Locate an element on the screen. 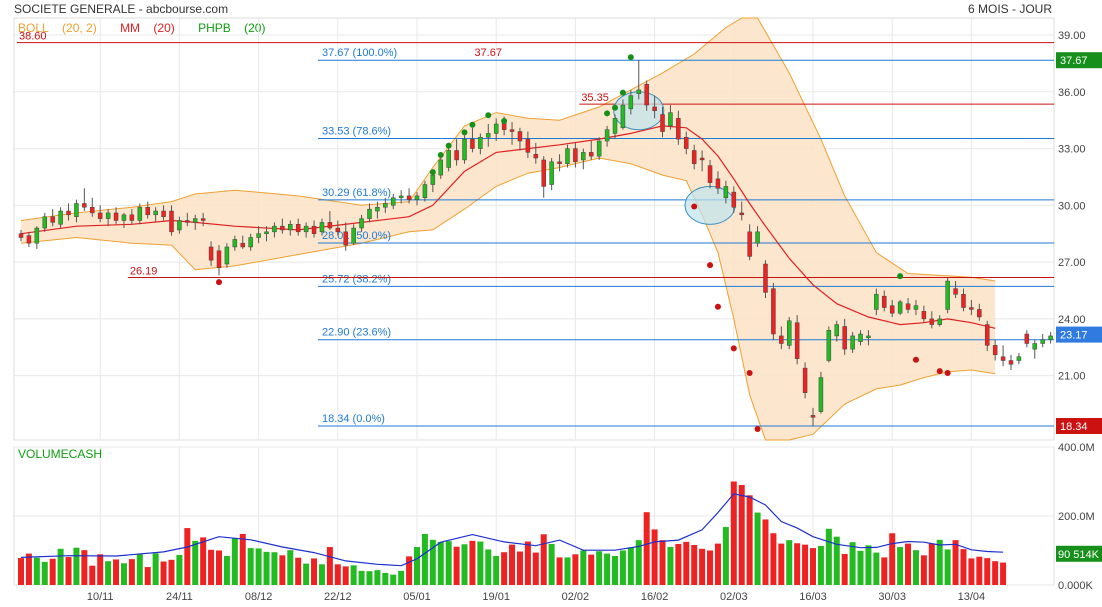 The width and height of the screenshot is (1102, 607). price-badge is located at coordinates (1079, 425).